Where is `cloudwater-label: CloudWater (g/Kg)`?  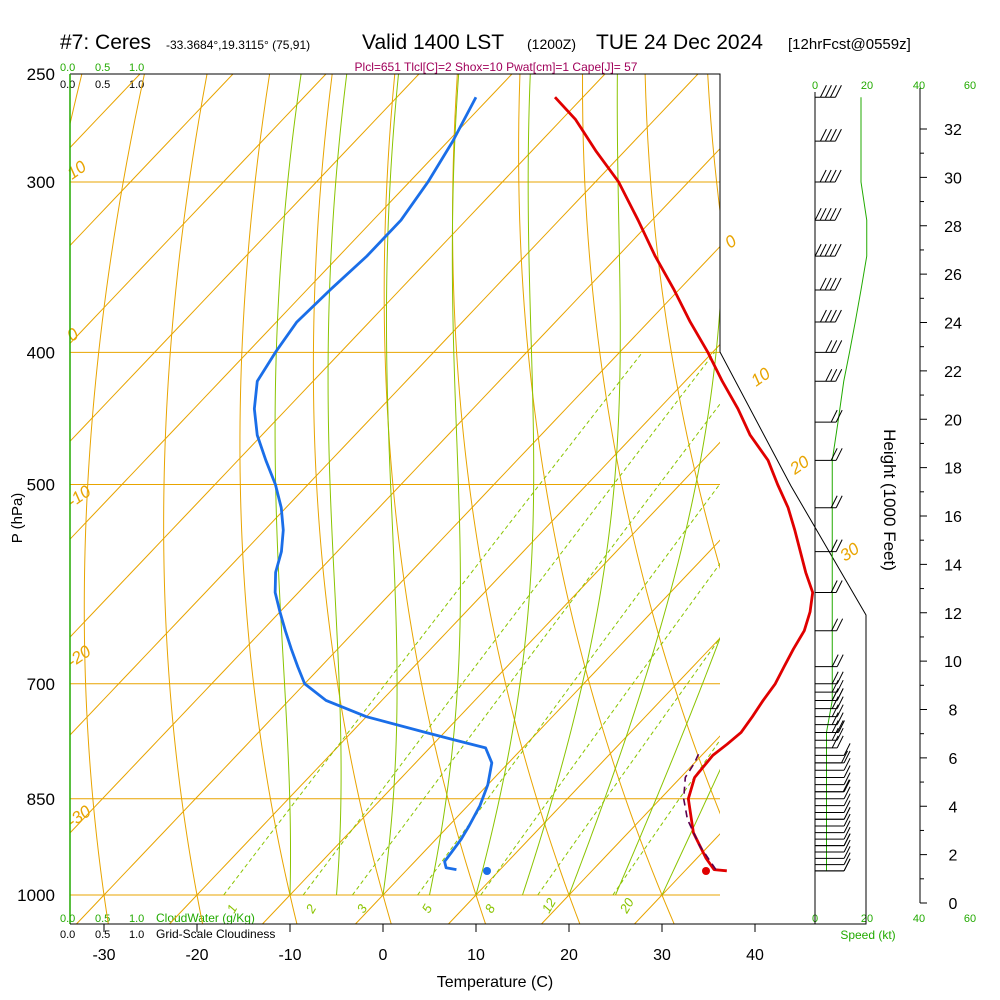
cloudwater-label: CloudWater (g/Kg) is located at coordinates (205, 918).